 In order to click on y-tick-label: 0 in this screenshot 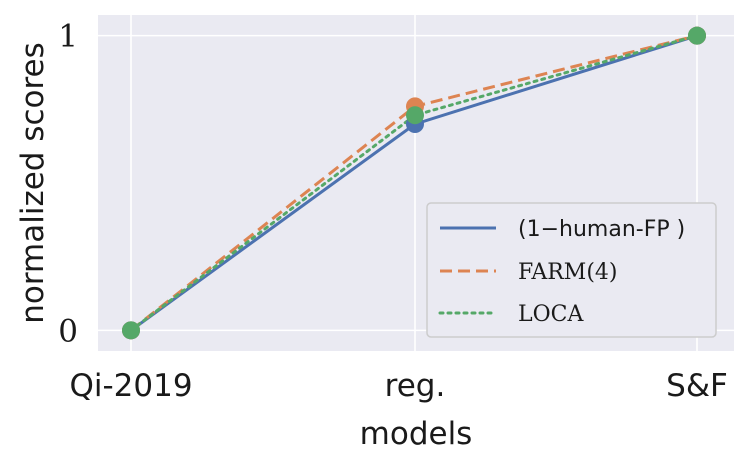, I will do `click(68, 331)`.